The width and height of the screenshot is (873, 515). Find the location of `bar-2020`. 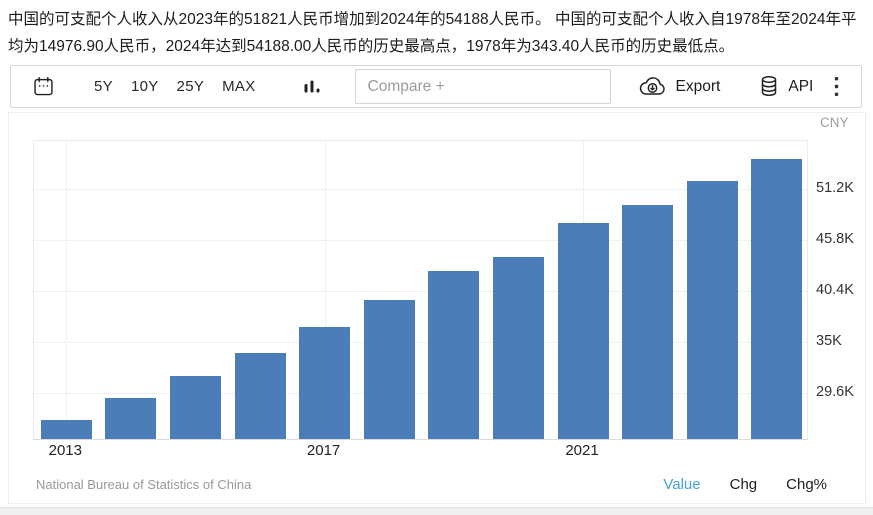

bar-2020 is located at coordinates (518, 347).